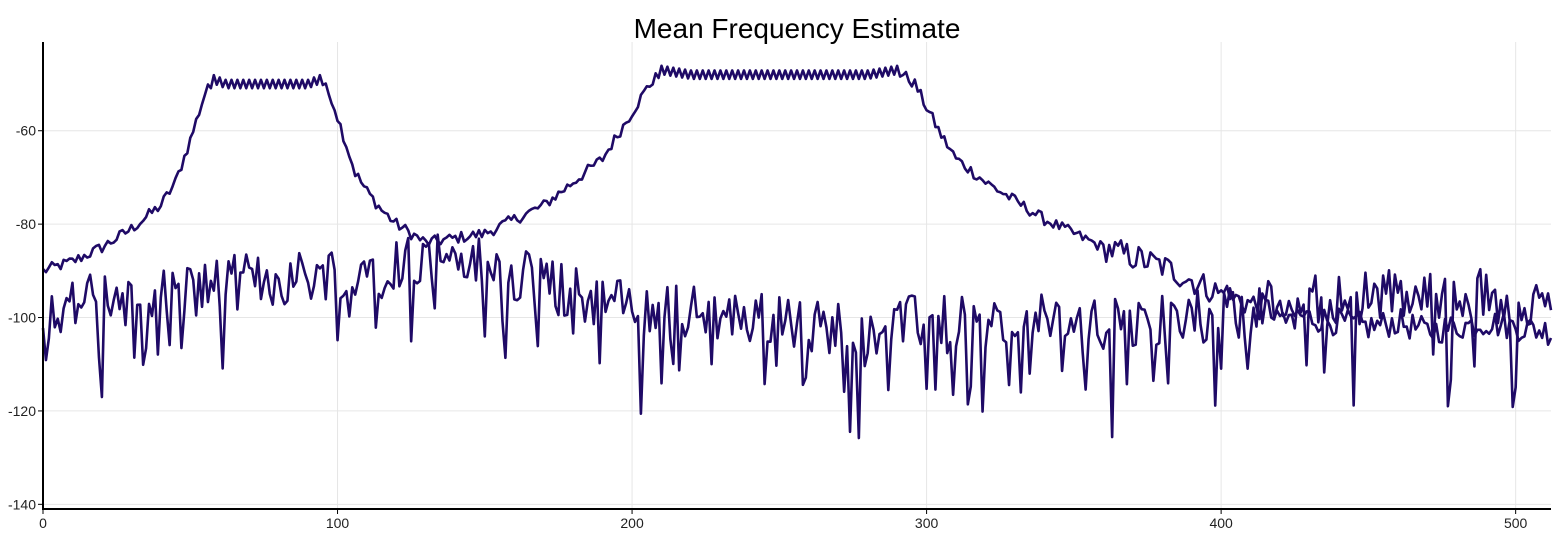  What do you see at coordinates (26, 224) in the screenshot?
I see `y-tick-label: -80` at bounding box center [26, 224].